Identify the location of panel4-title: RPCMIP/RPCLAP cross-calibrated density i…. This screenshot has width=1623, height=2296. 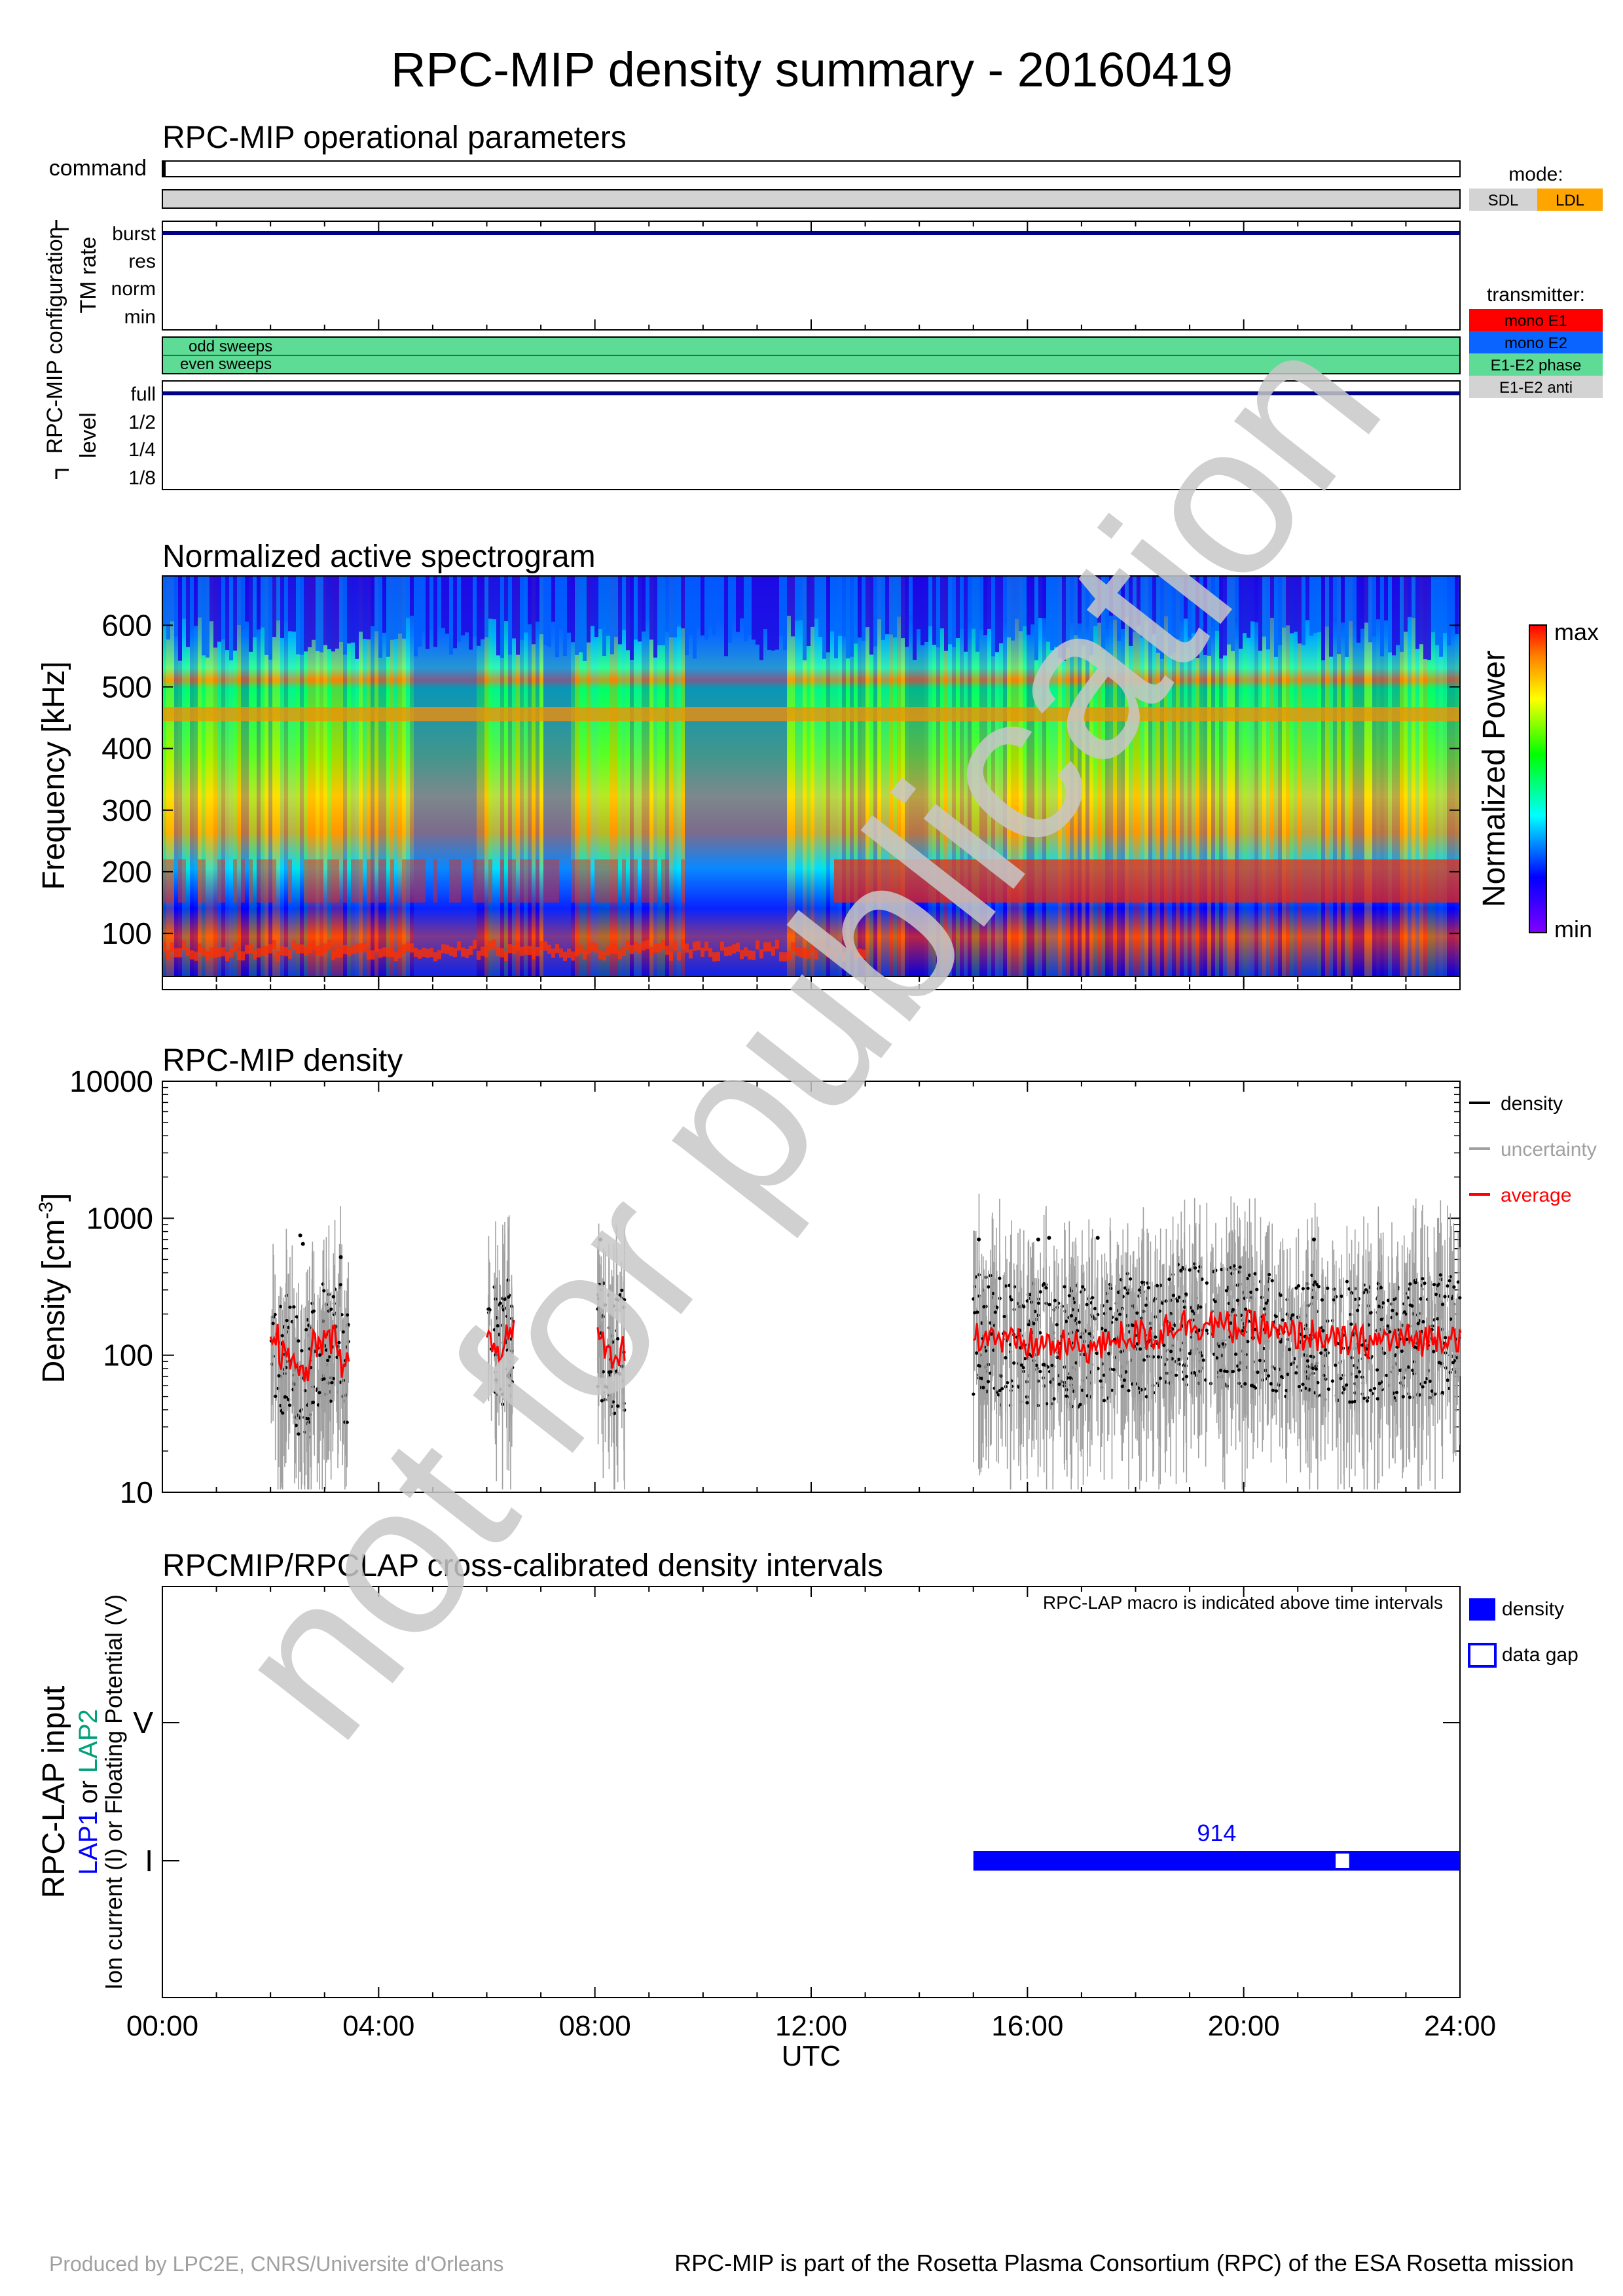
(522, 1566).